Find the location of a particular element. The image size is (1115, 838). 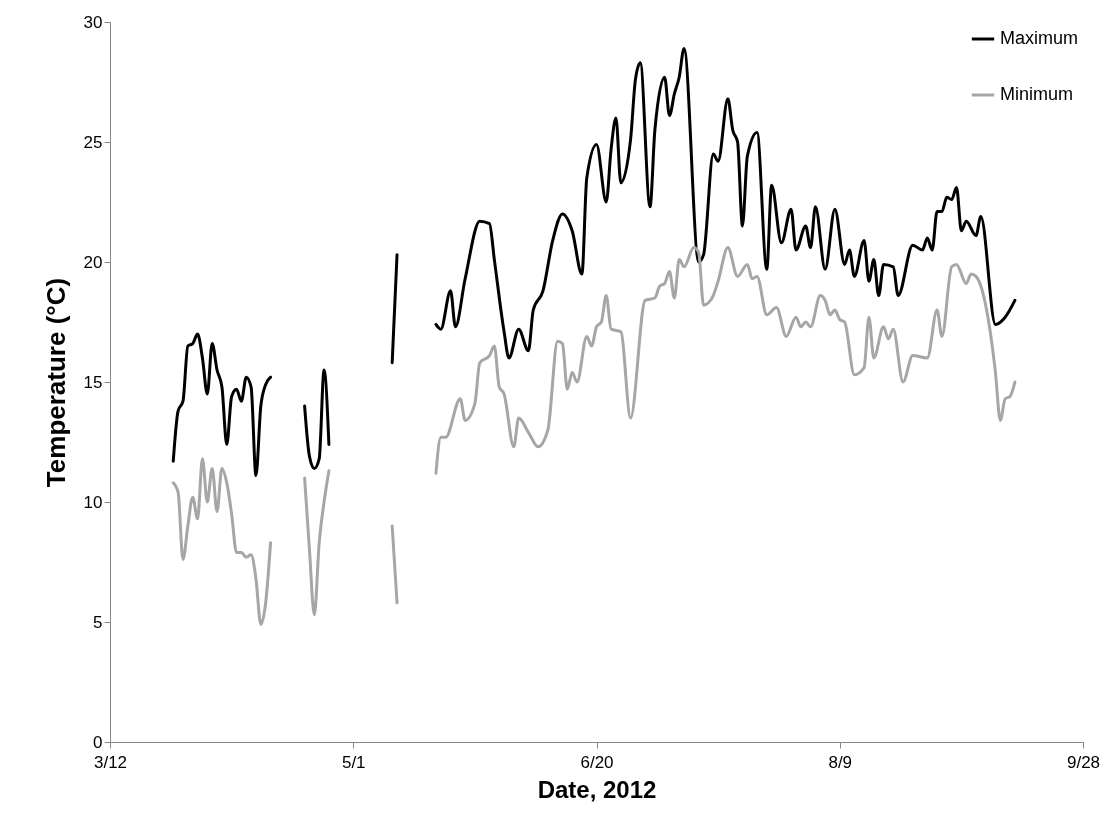

x-tick-label: 8/9 is located at coordinates (840, 762).